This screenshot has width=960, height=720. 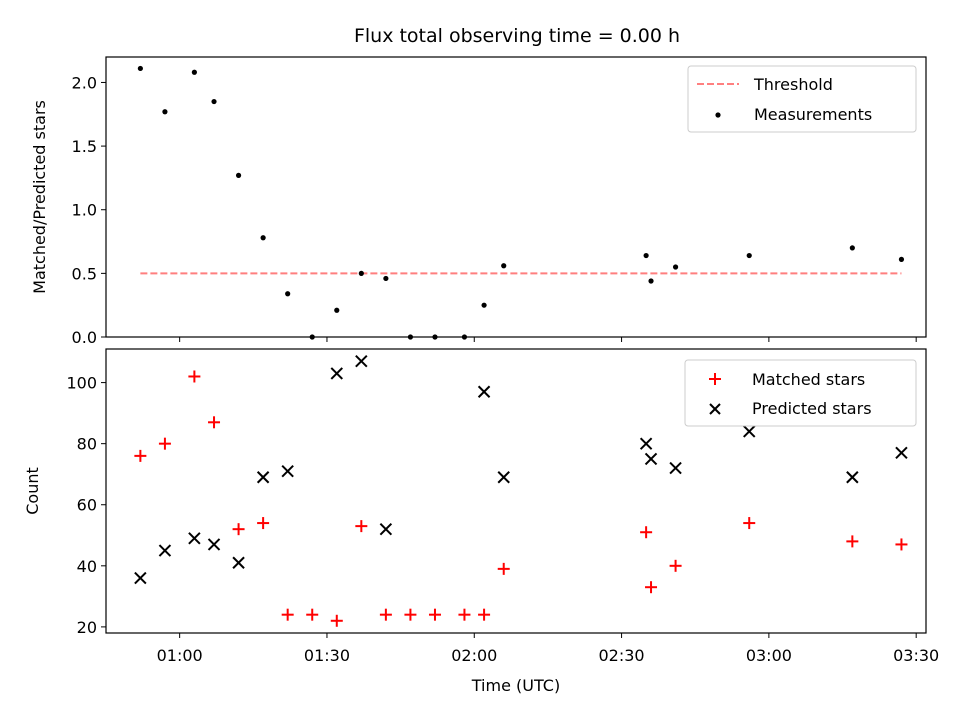 I want to click on top-y-axis-label: Matched/Predicted stars, so click(x=39, y=197).